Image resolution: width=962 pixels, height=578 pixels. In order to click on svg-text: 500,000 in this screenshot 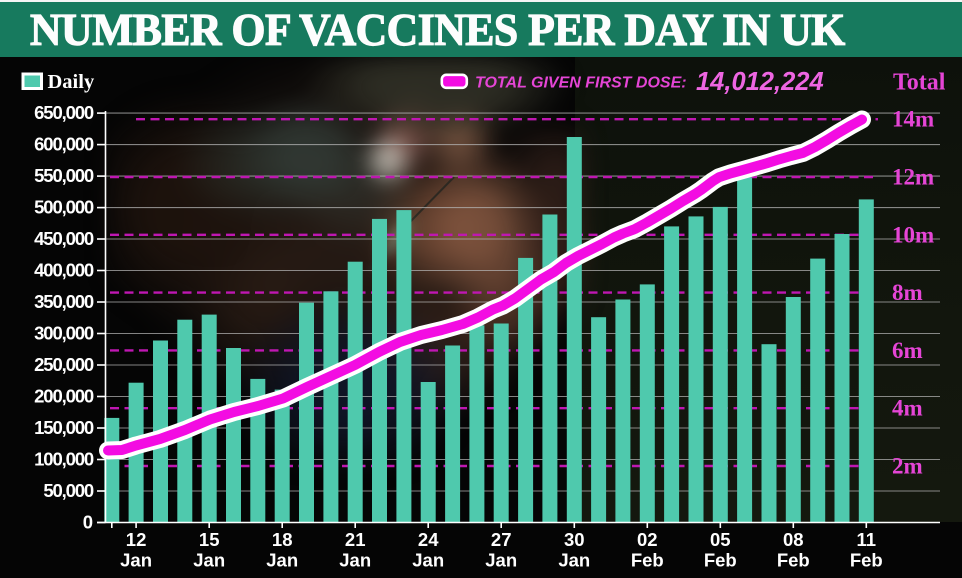, I will do `click(64, 207)`.